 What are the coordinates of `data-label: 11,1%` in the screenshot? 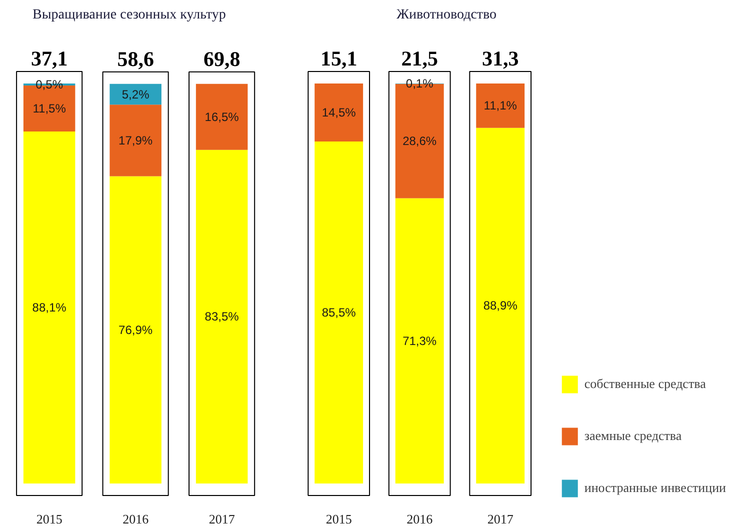 It's located at (501, 105).